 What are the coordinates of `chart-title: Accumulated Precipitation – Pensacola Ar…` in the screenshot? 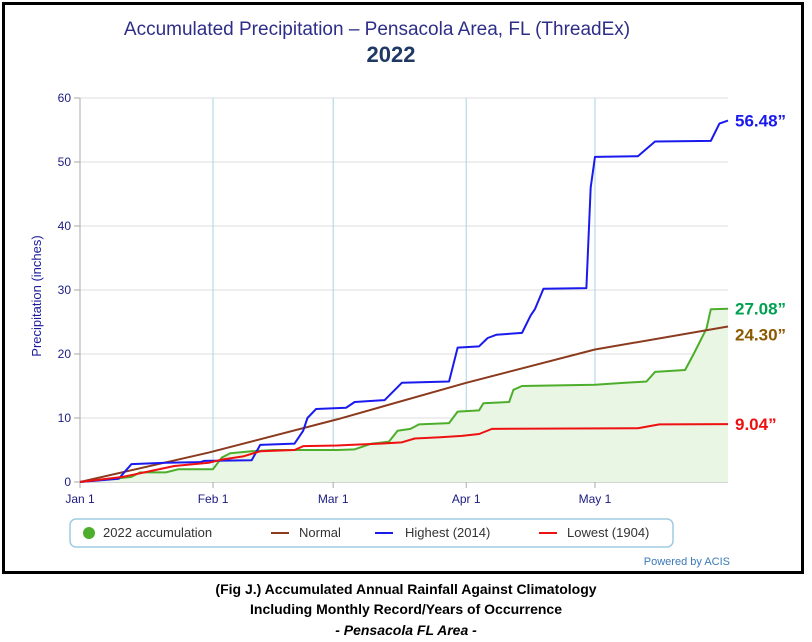 It's located at (377, 29).